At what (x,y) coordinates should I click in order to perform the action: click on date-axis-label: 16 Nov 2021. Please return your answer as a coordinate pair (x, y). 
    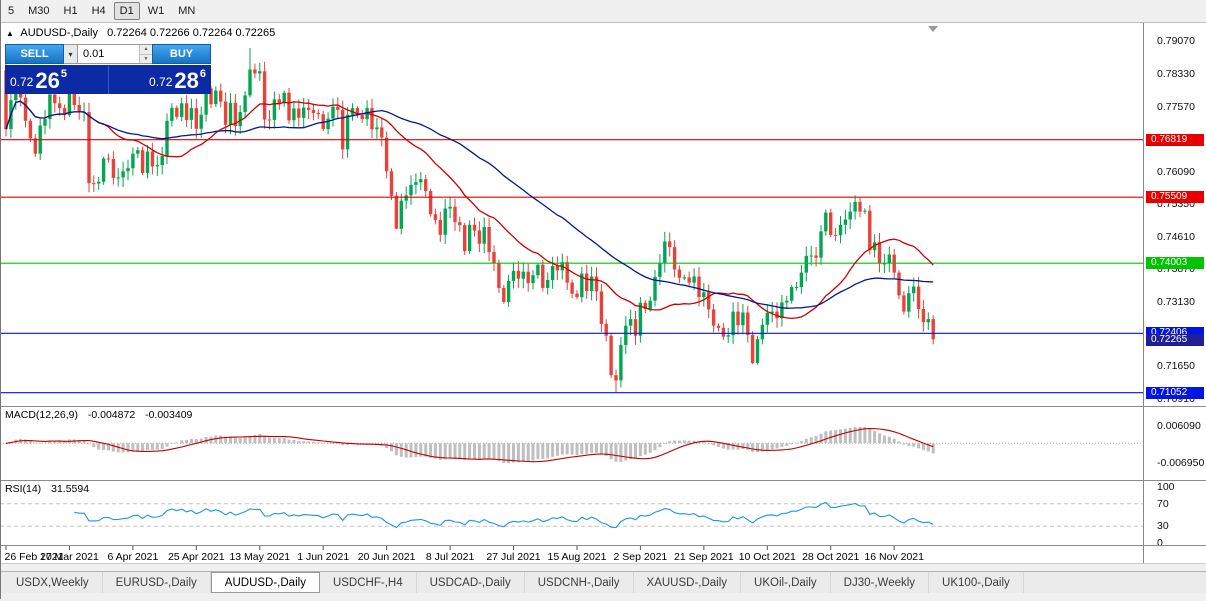
    Looking at the image, I should click on (894, 557).